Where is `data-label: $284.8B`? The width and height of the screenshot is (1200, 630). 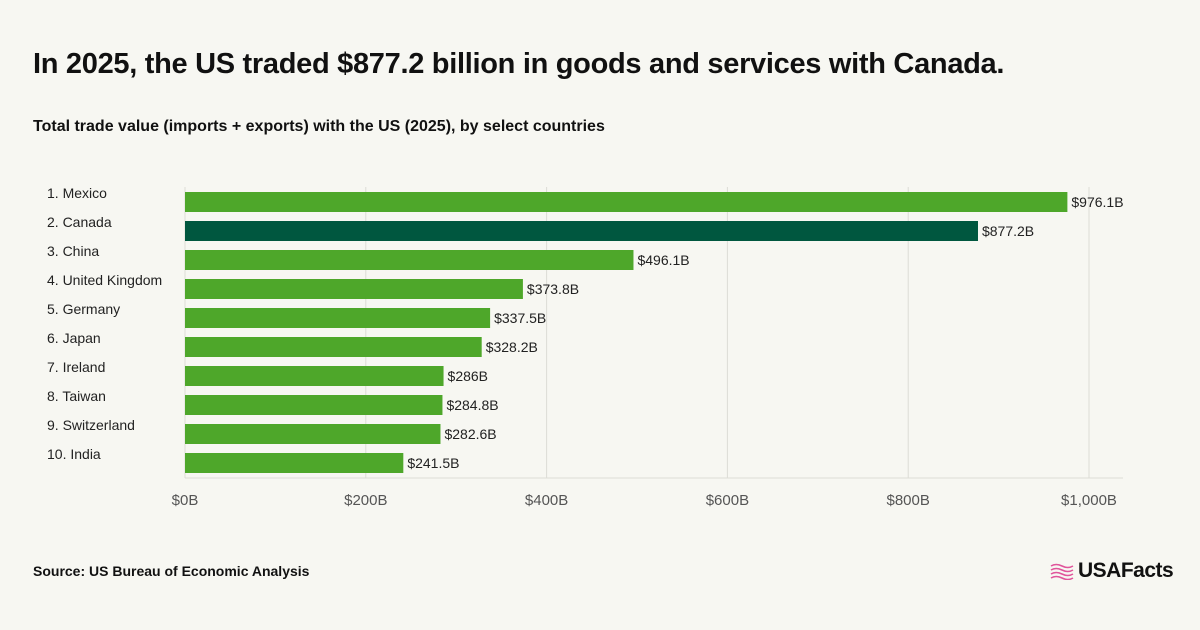 data-label: $284.8B is located at coordinates (472, 405).